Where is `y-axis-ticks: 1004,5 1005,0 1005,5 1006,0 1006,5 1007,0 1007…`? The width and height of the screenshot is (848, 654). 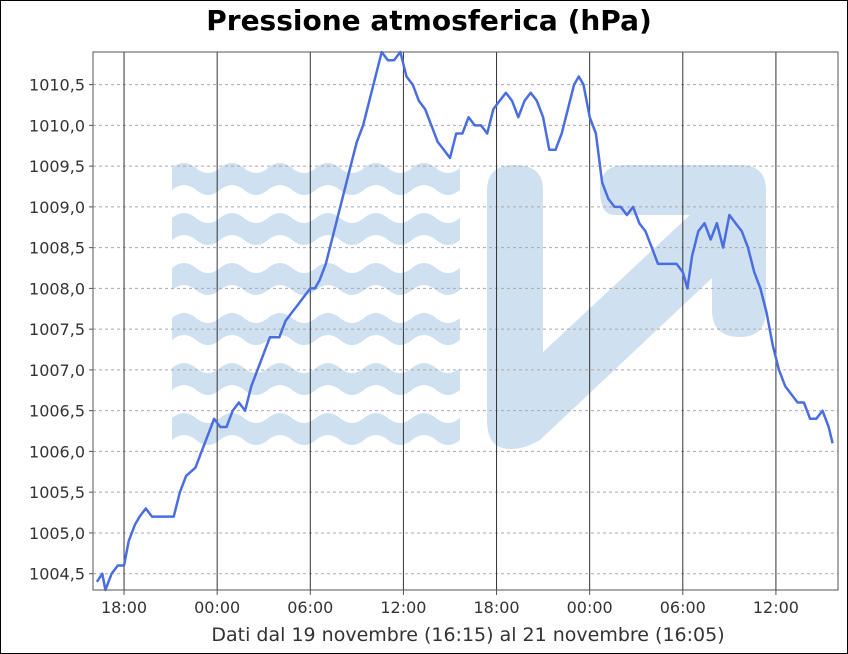
y-axis-ticks: 1004,5 1005,0 1005,5 1006,0 1006,5 1007,0 1007… is located at coordinates (61, 330).